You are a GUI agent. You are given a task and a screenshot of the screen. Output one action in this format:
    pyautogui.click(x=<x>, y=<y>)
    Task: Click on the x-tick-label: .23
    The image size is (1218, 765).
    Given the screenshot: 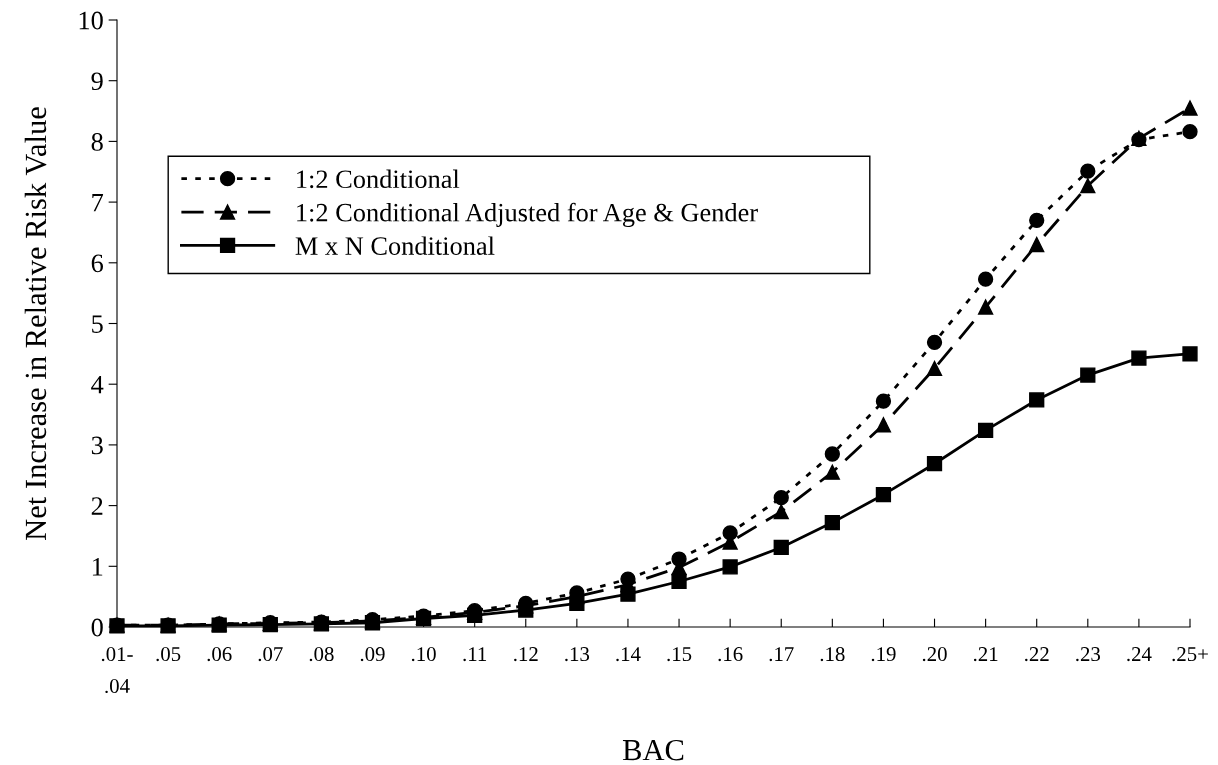 What is the action you would take?
    pyautogui.click(x=1088, y=654)
    